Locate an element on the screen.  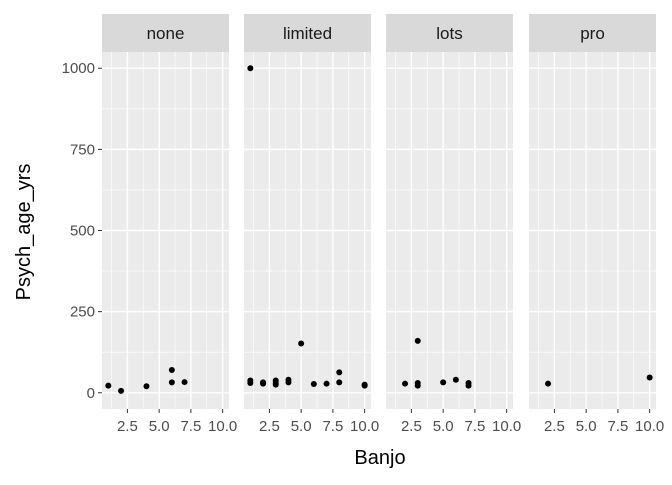
y-tick-label: 250 is located at coordinates (82, 312).